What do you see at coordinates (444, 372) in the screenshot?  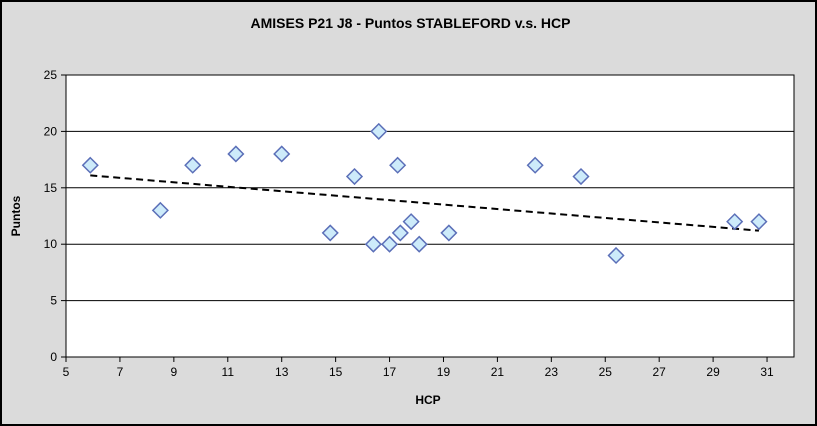 I see `x-tick-label: 19` at bounding box center [444, 372].